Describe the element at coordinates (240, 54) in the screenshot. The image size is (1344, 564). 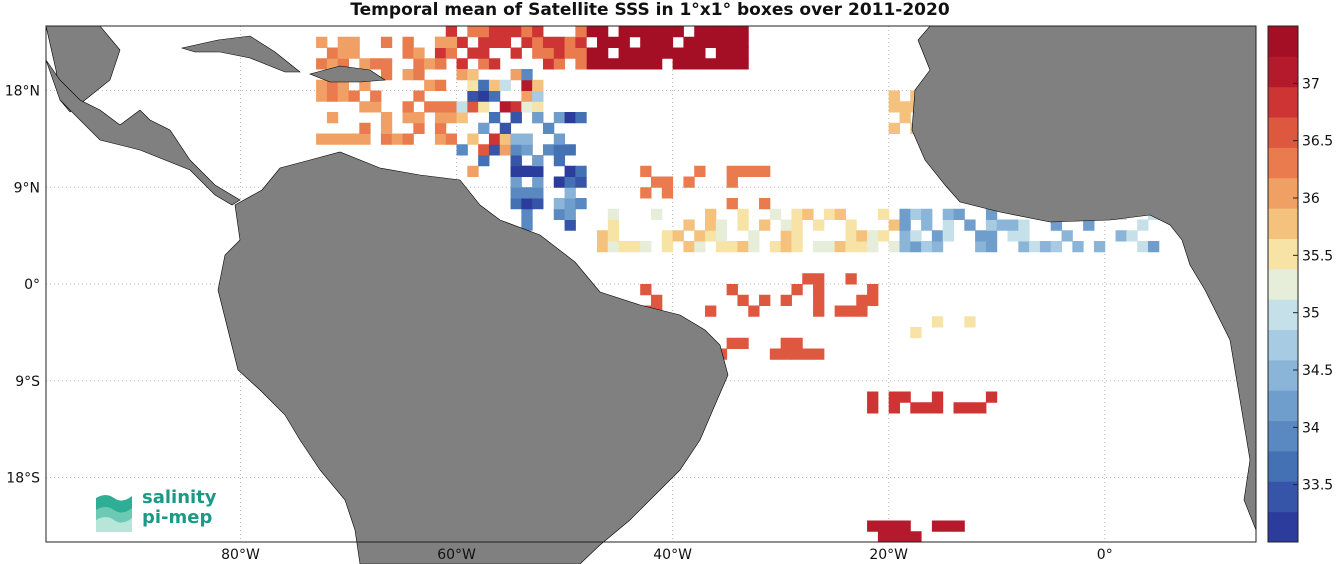
I see `land-cuba` at that location.